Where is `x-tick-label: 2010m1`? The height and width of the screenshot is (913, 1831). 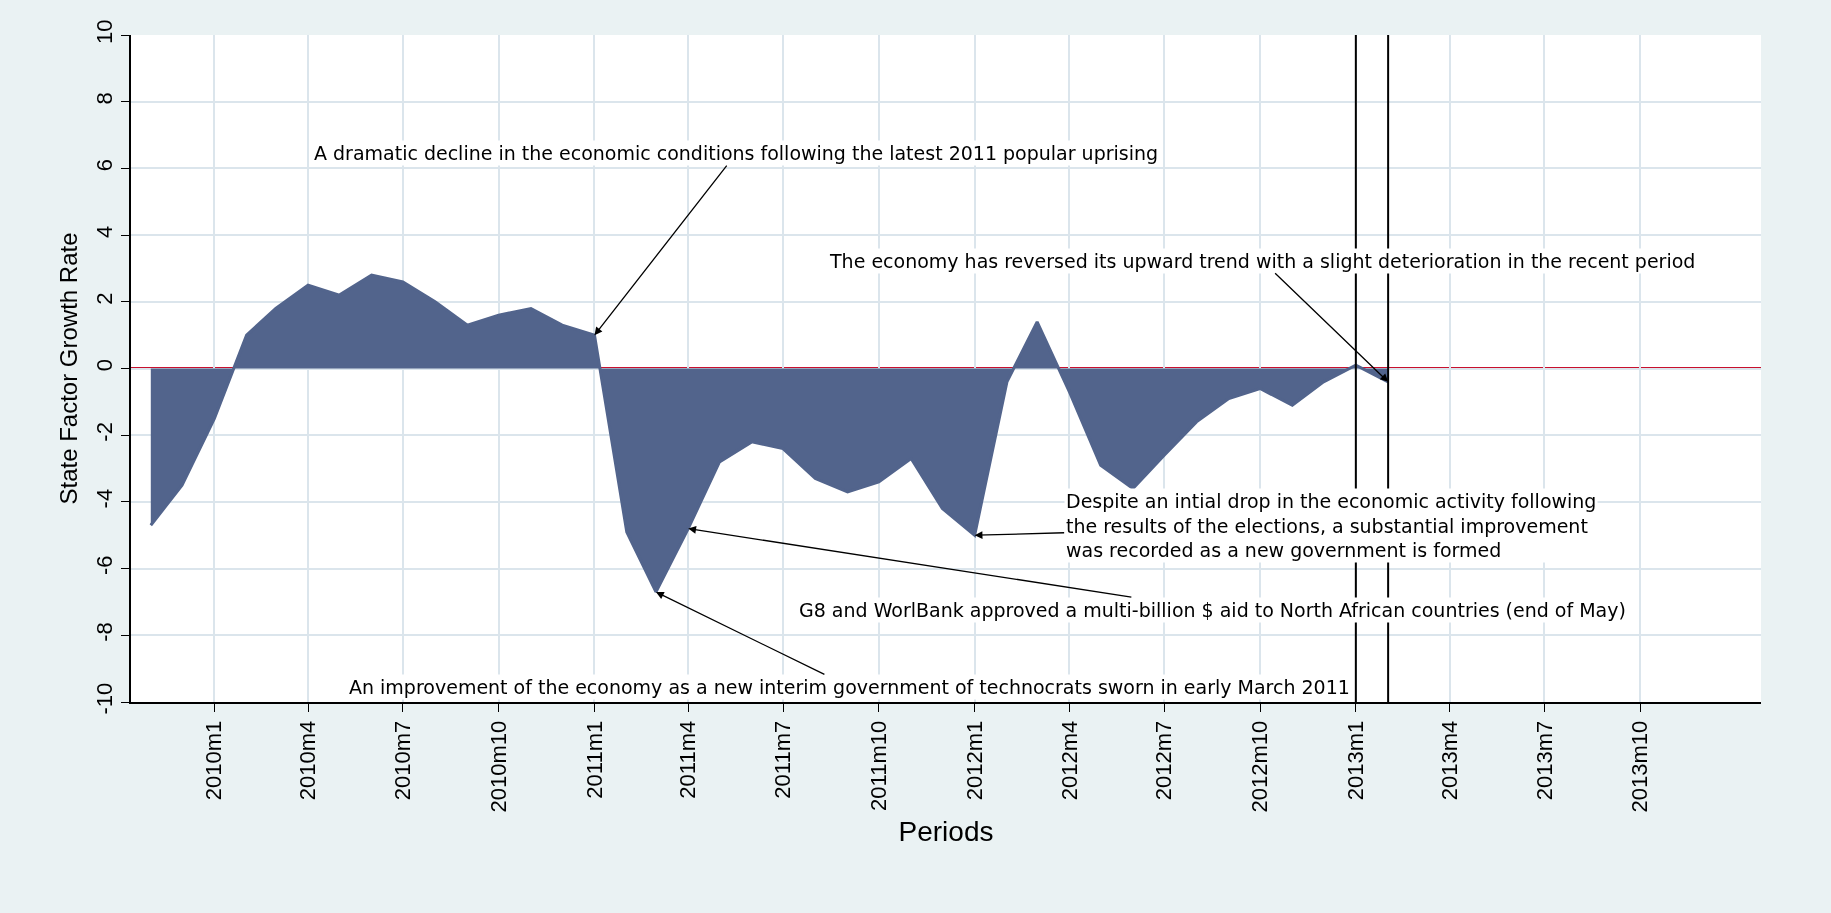 x-tick-label: 2010m1 is located at coordinates (214, 760).